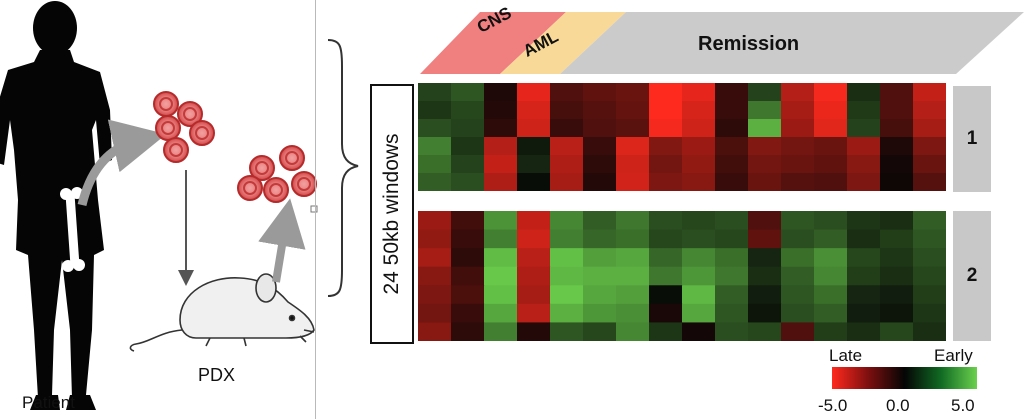  What do you see at coordinates (391, 214) in the screenshot?
I see `windows-label: 24 50kb windows` at bounding box center [391, 214].